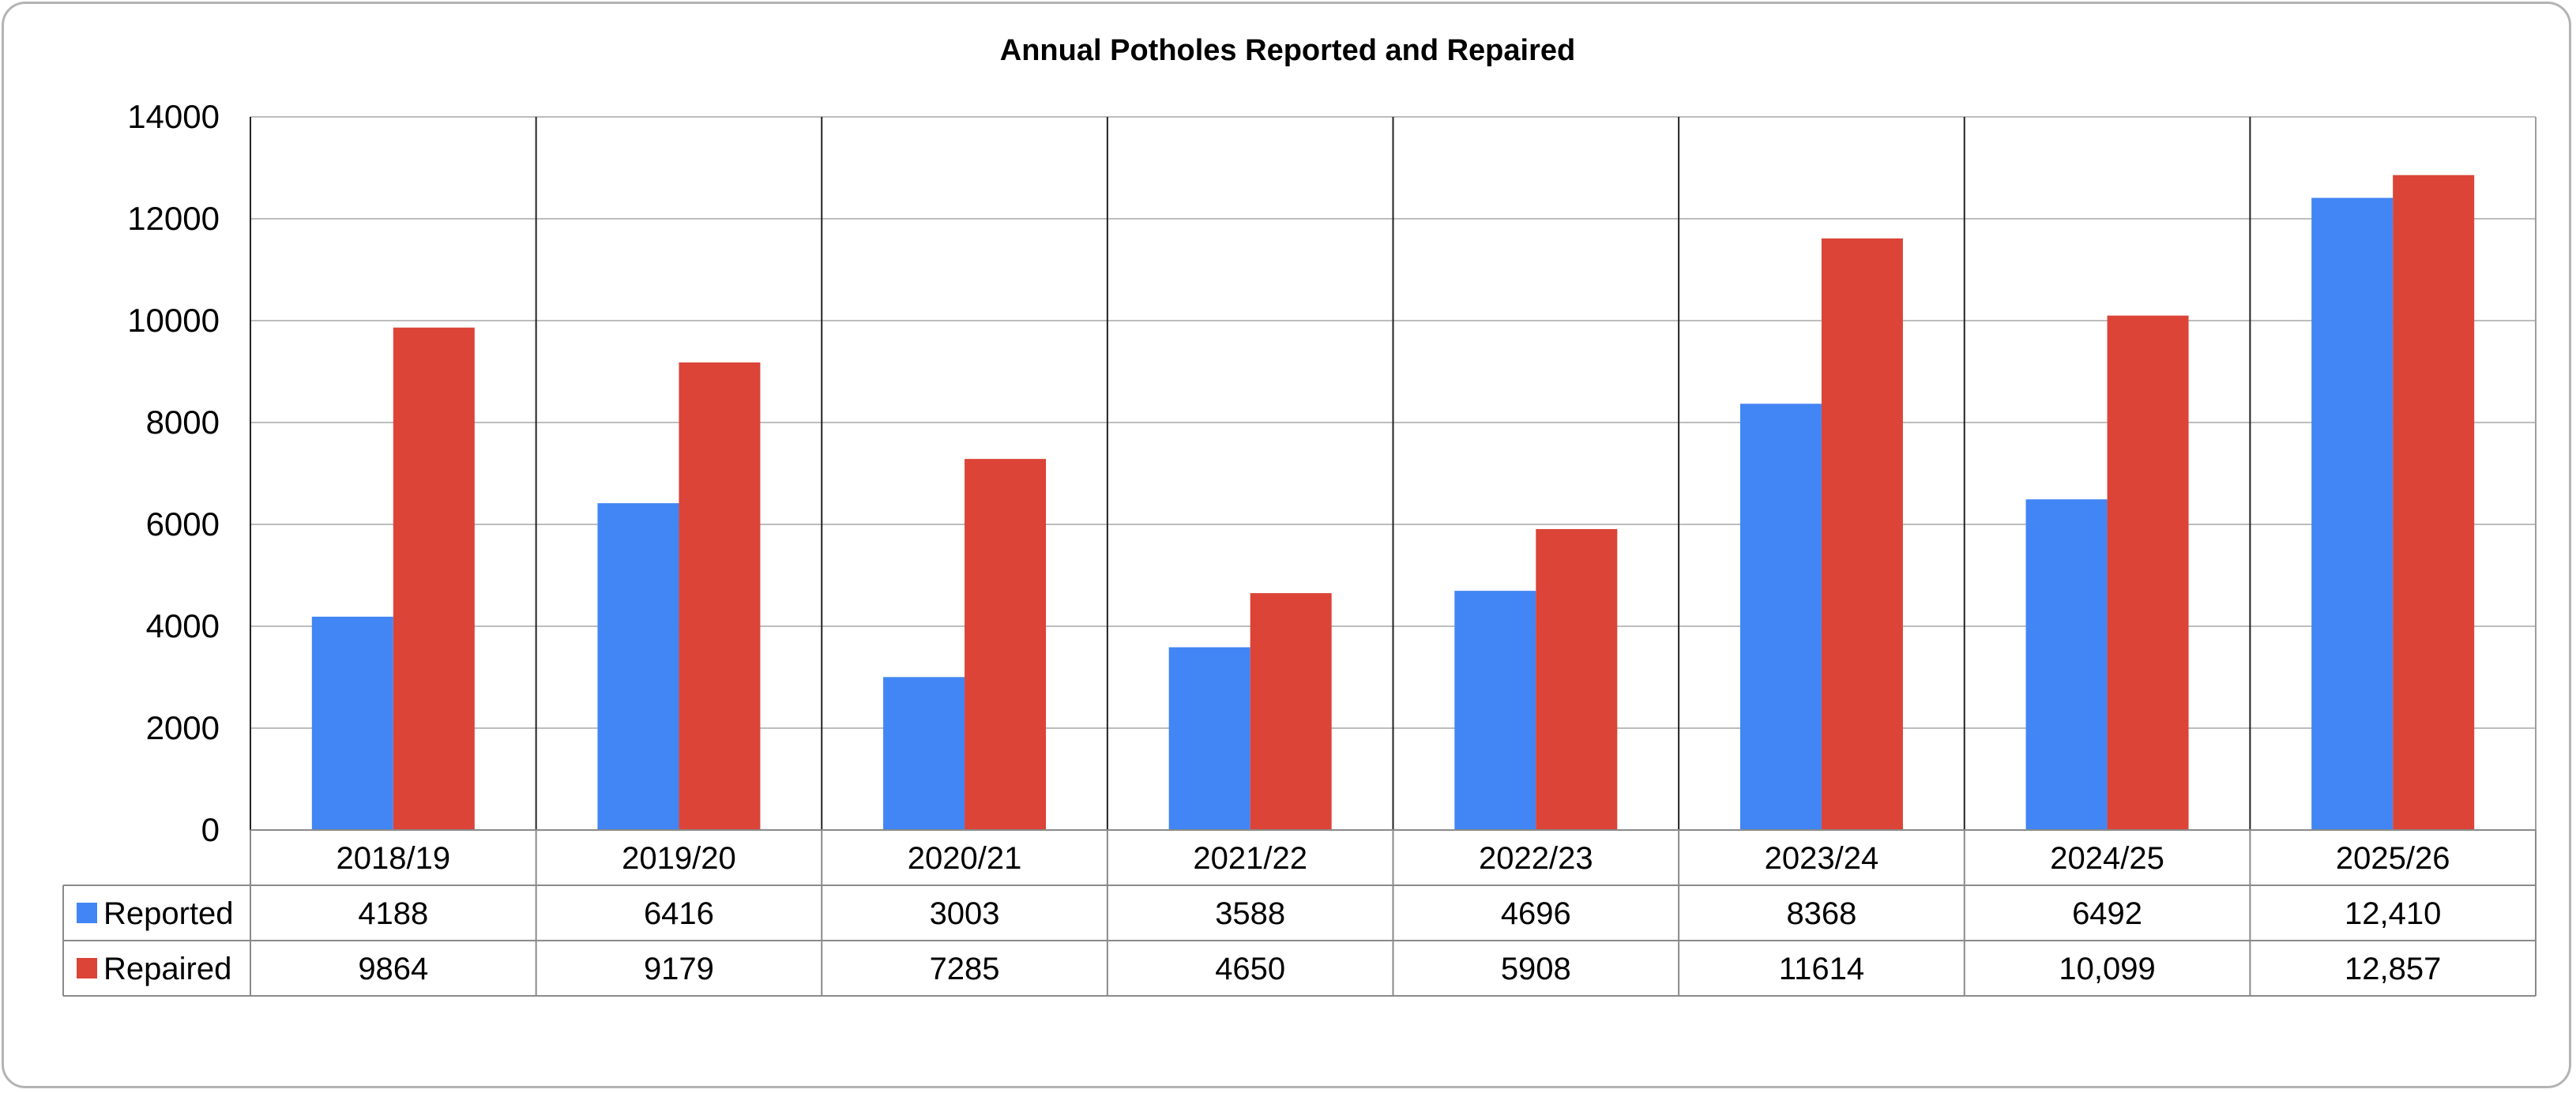 The image size is (2576, 1093). What do you see at coordinates (1822, 969) in the screenshot?
I see `table-value-repaired: 11614` at bounding box center [1822, 969].